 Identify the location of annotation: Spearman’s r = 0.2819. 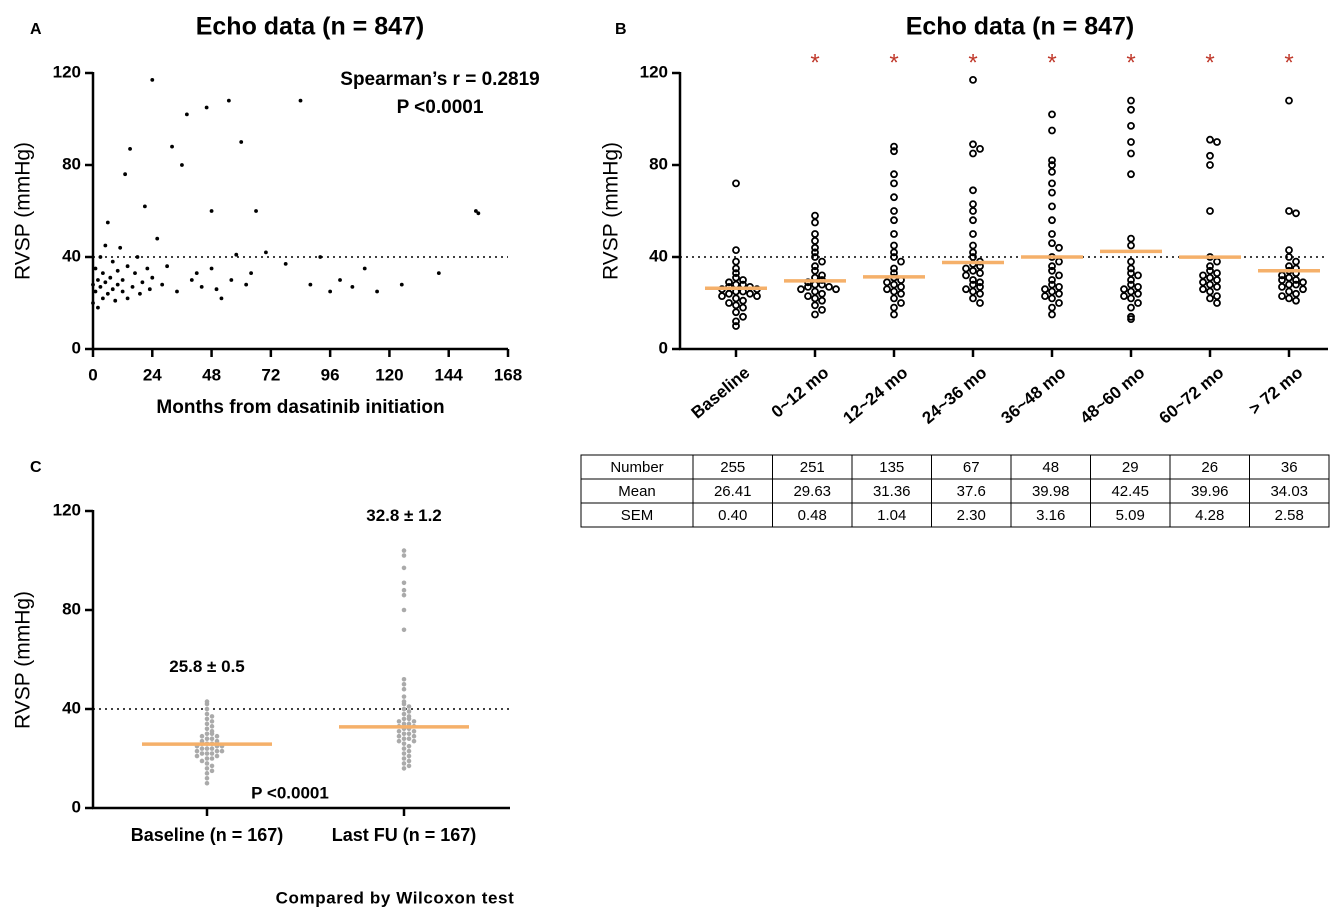
(439, 79).